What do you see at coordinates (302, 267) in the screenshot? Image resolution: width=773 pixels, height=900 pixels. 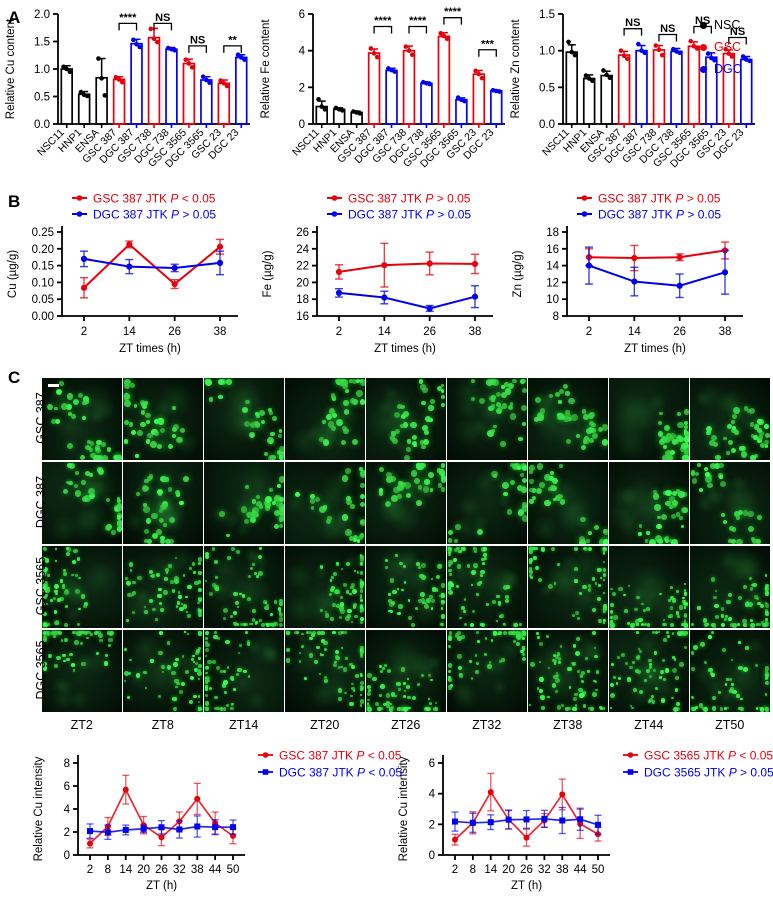 I see `y-tick-label: 22` at bounding box center [302, 267].